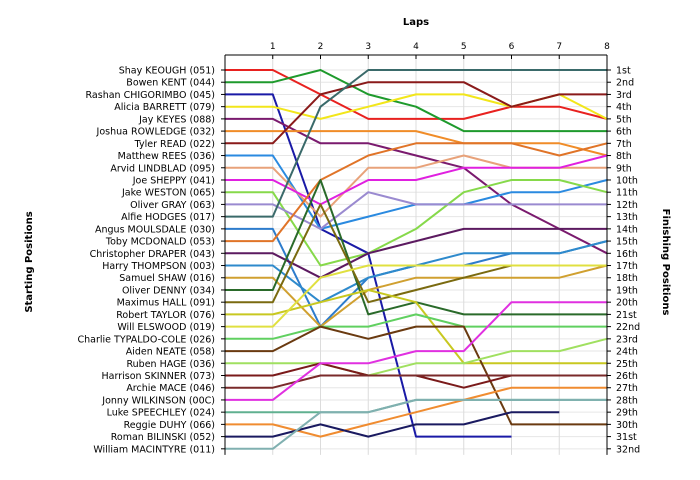 Image resolution: width=700 pixels, height=480 pixels. Describe the element at coordinates (626, 437) in the screenshot. I see `finishing-position-label: 31st` at that location.